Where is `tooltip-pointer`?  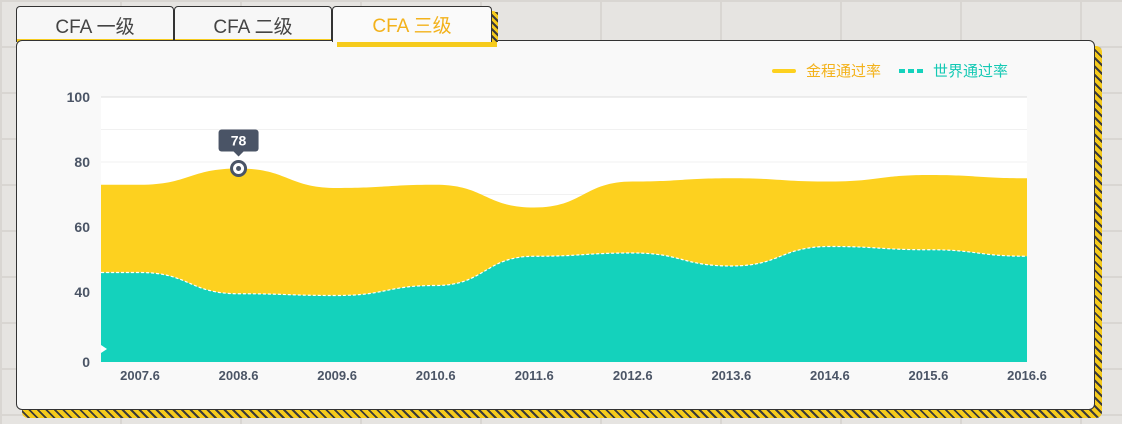
tooltip-pointer is located at coordinates (238, 154).